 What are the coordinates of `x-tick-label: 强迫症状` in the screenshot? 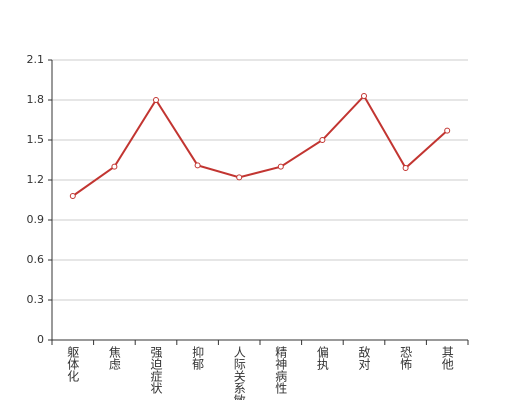 It's located at (156, 370).